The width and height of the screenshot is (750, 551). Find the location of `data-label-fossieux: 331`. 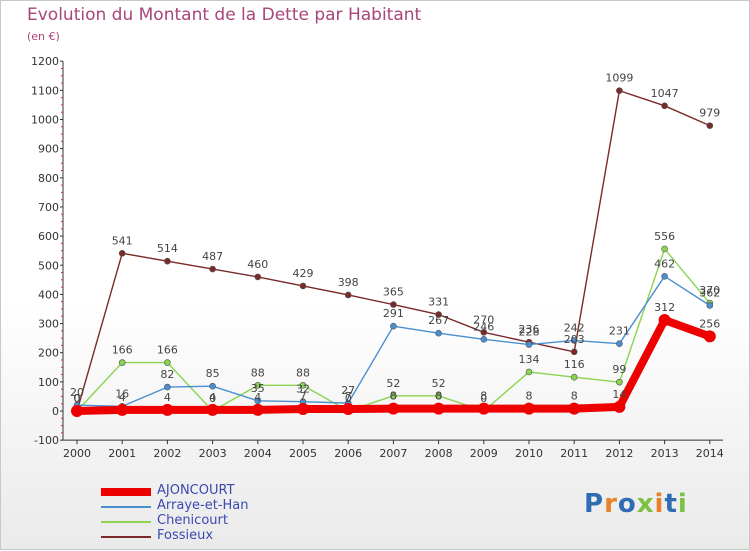

data-label-fossieux: 331 is located at coordinates (438, 302).